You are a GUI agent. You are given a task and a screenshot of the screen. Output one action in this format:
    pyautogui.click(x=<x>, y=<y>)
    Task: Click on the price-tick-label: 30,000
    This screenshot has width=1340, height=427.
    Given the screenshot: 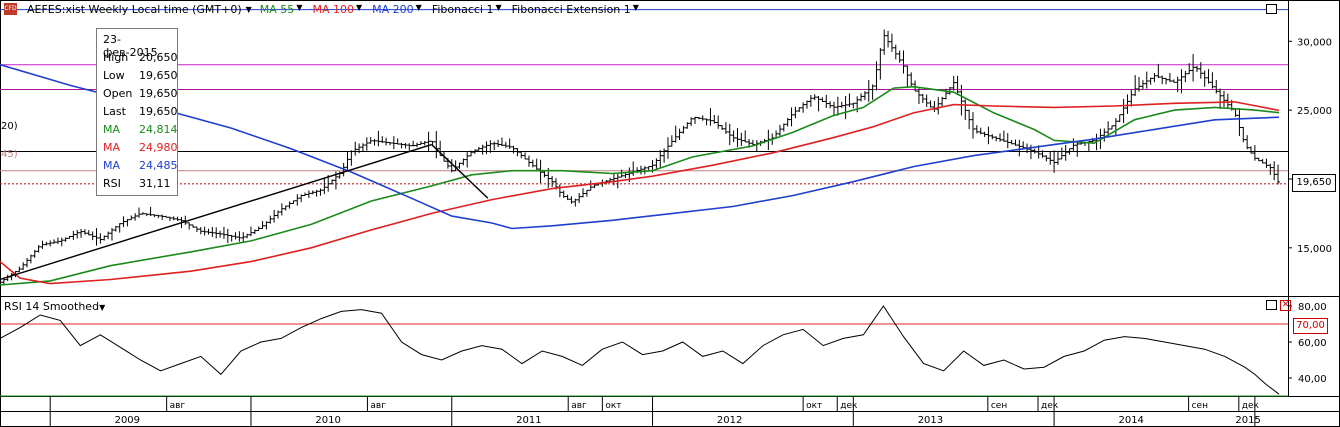 What is the action you would take?
    pyautogui.click(x=1314, y=42)
    